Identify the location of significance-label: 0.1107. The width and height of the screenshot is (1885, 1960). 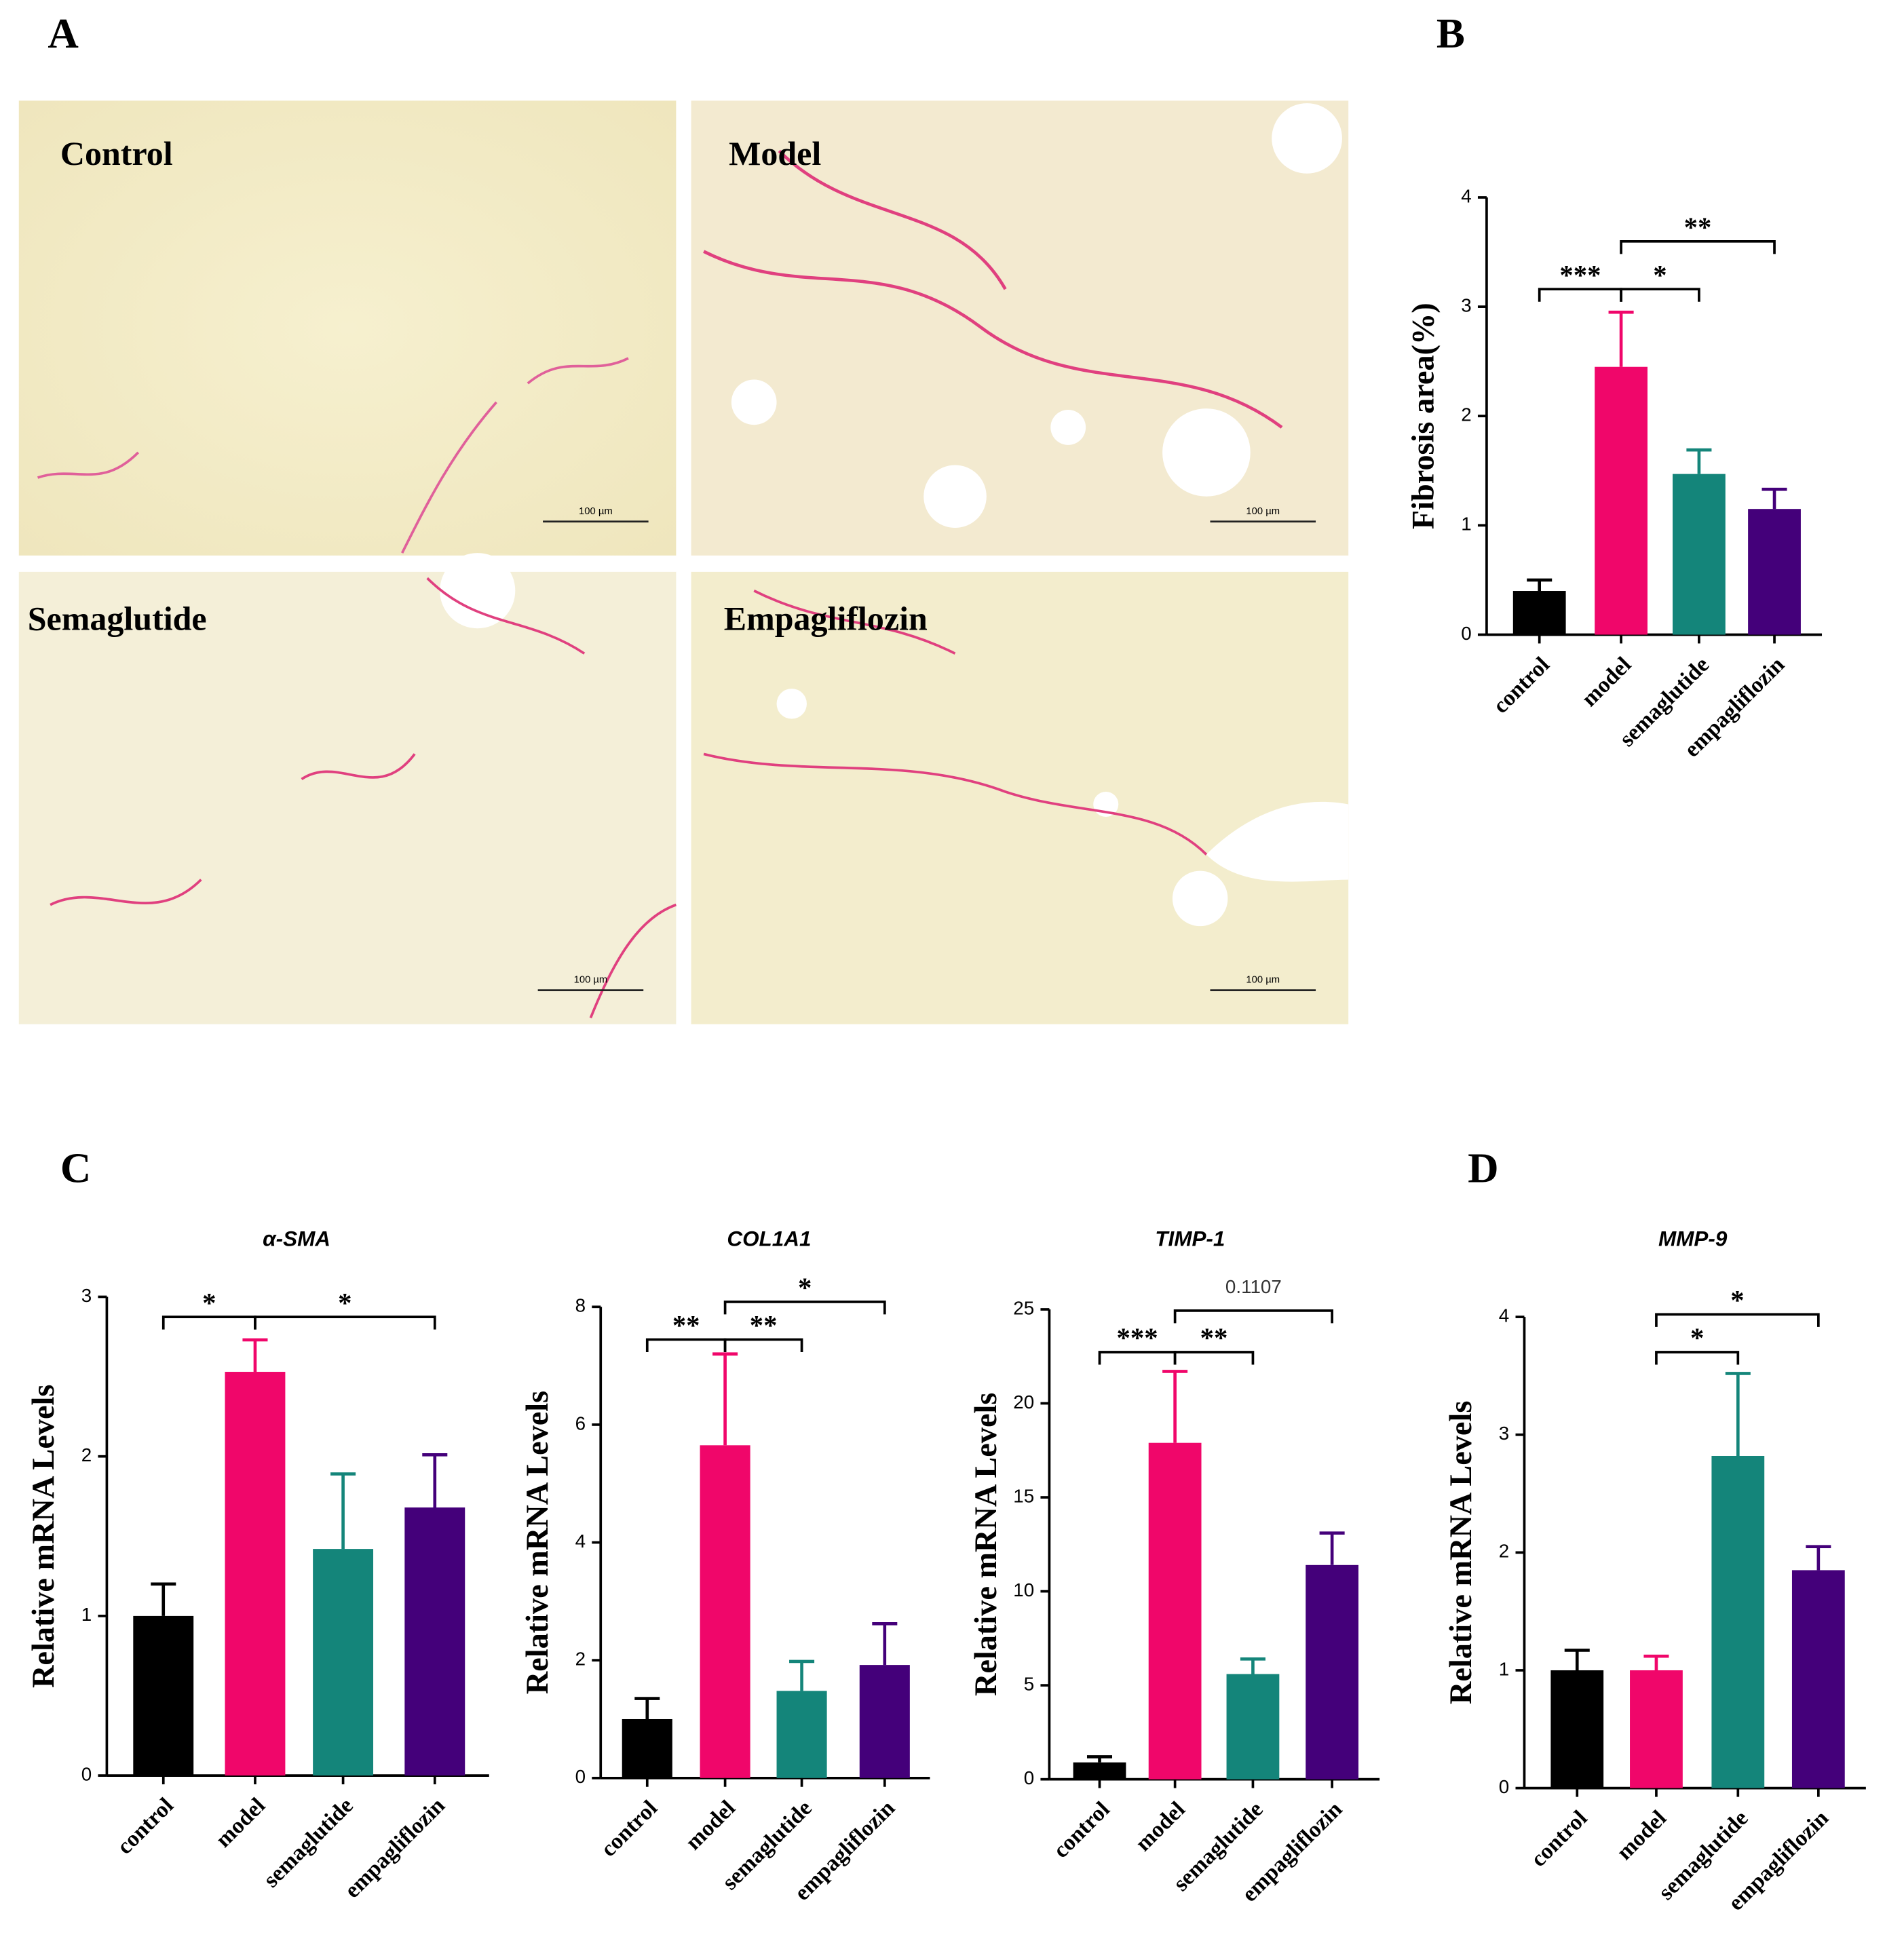
(1253, 1286).